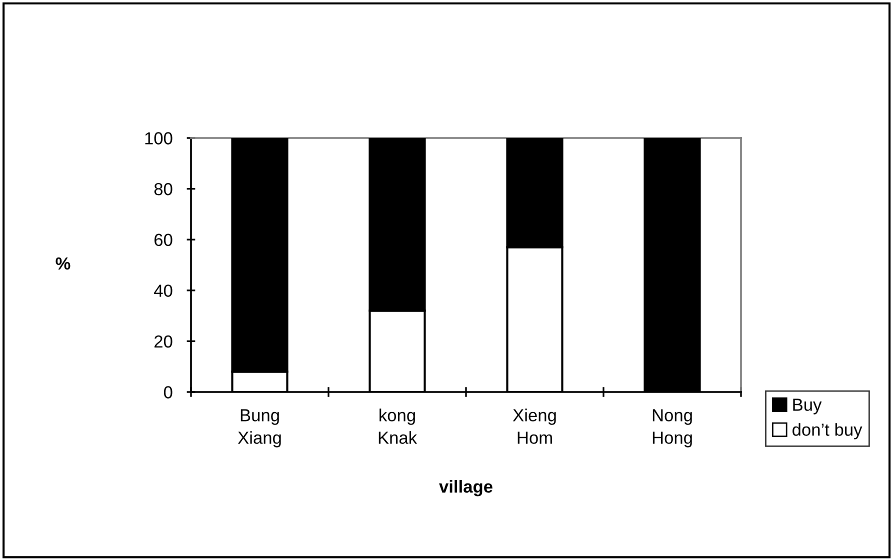  I want to click on y-axis-title: %, so click(63, 263).